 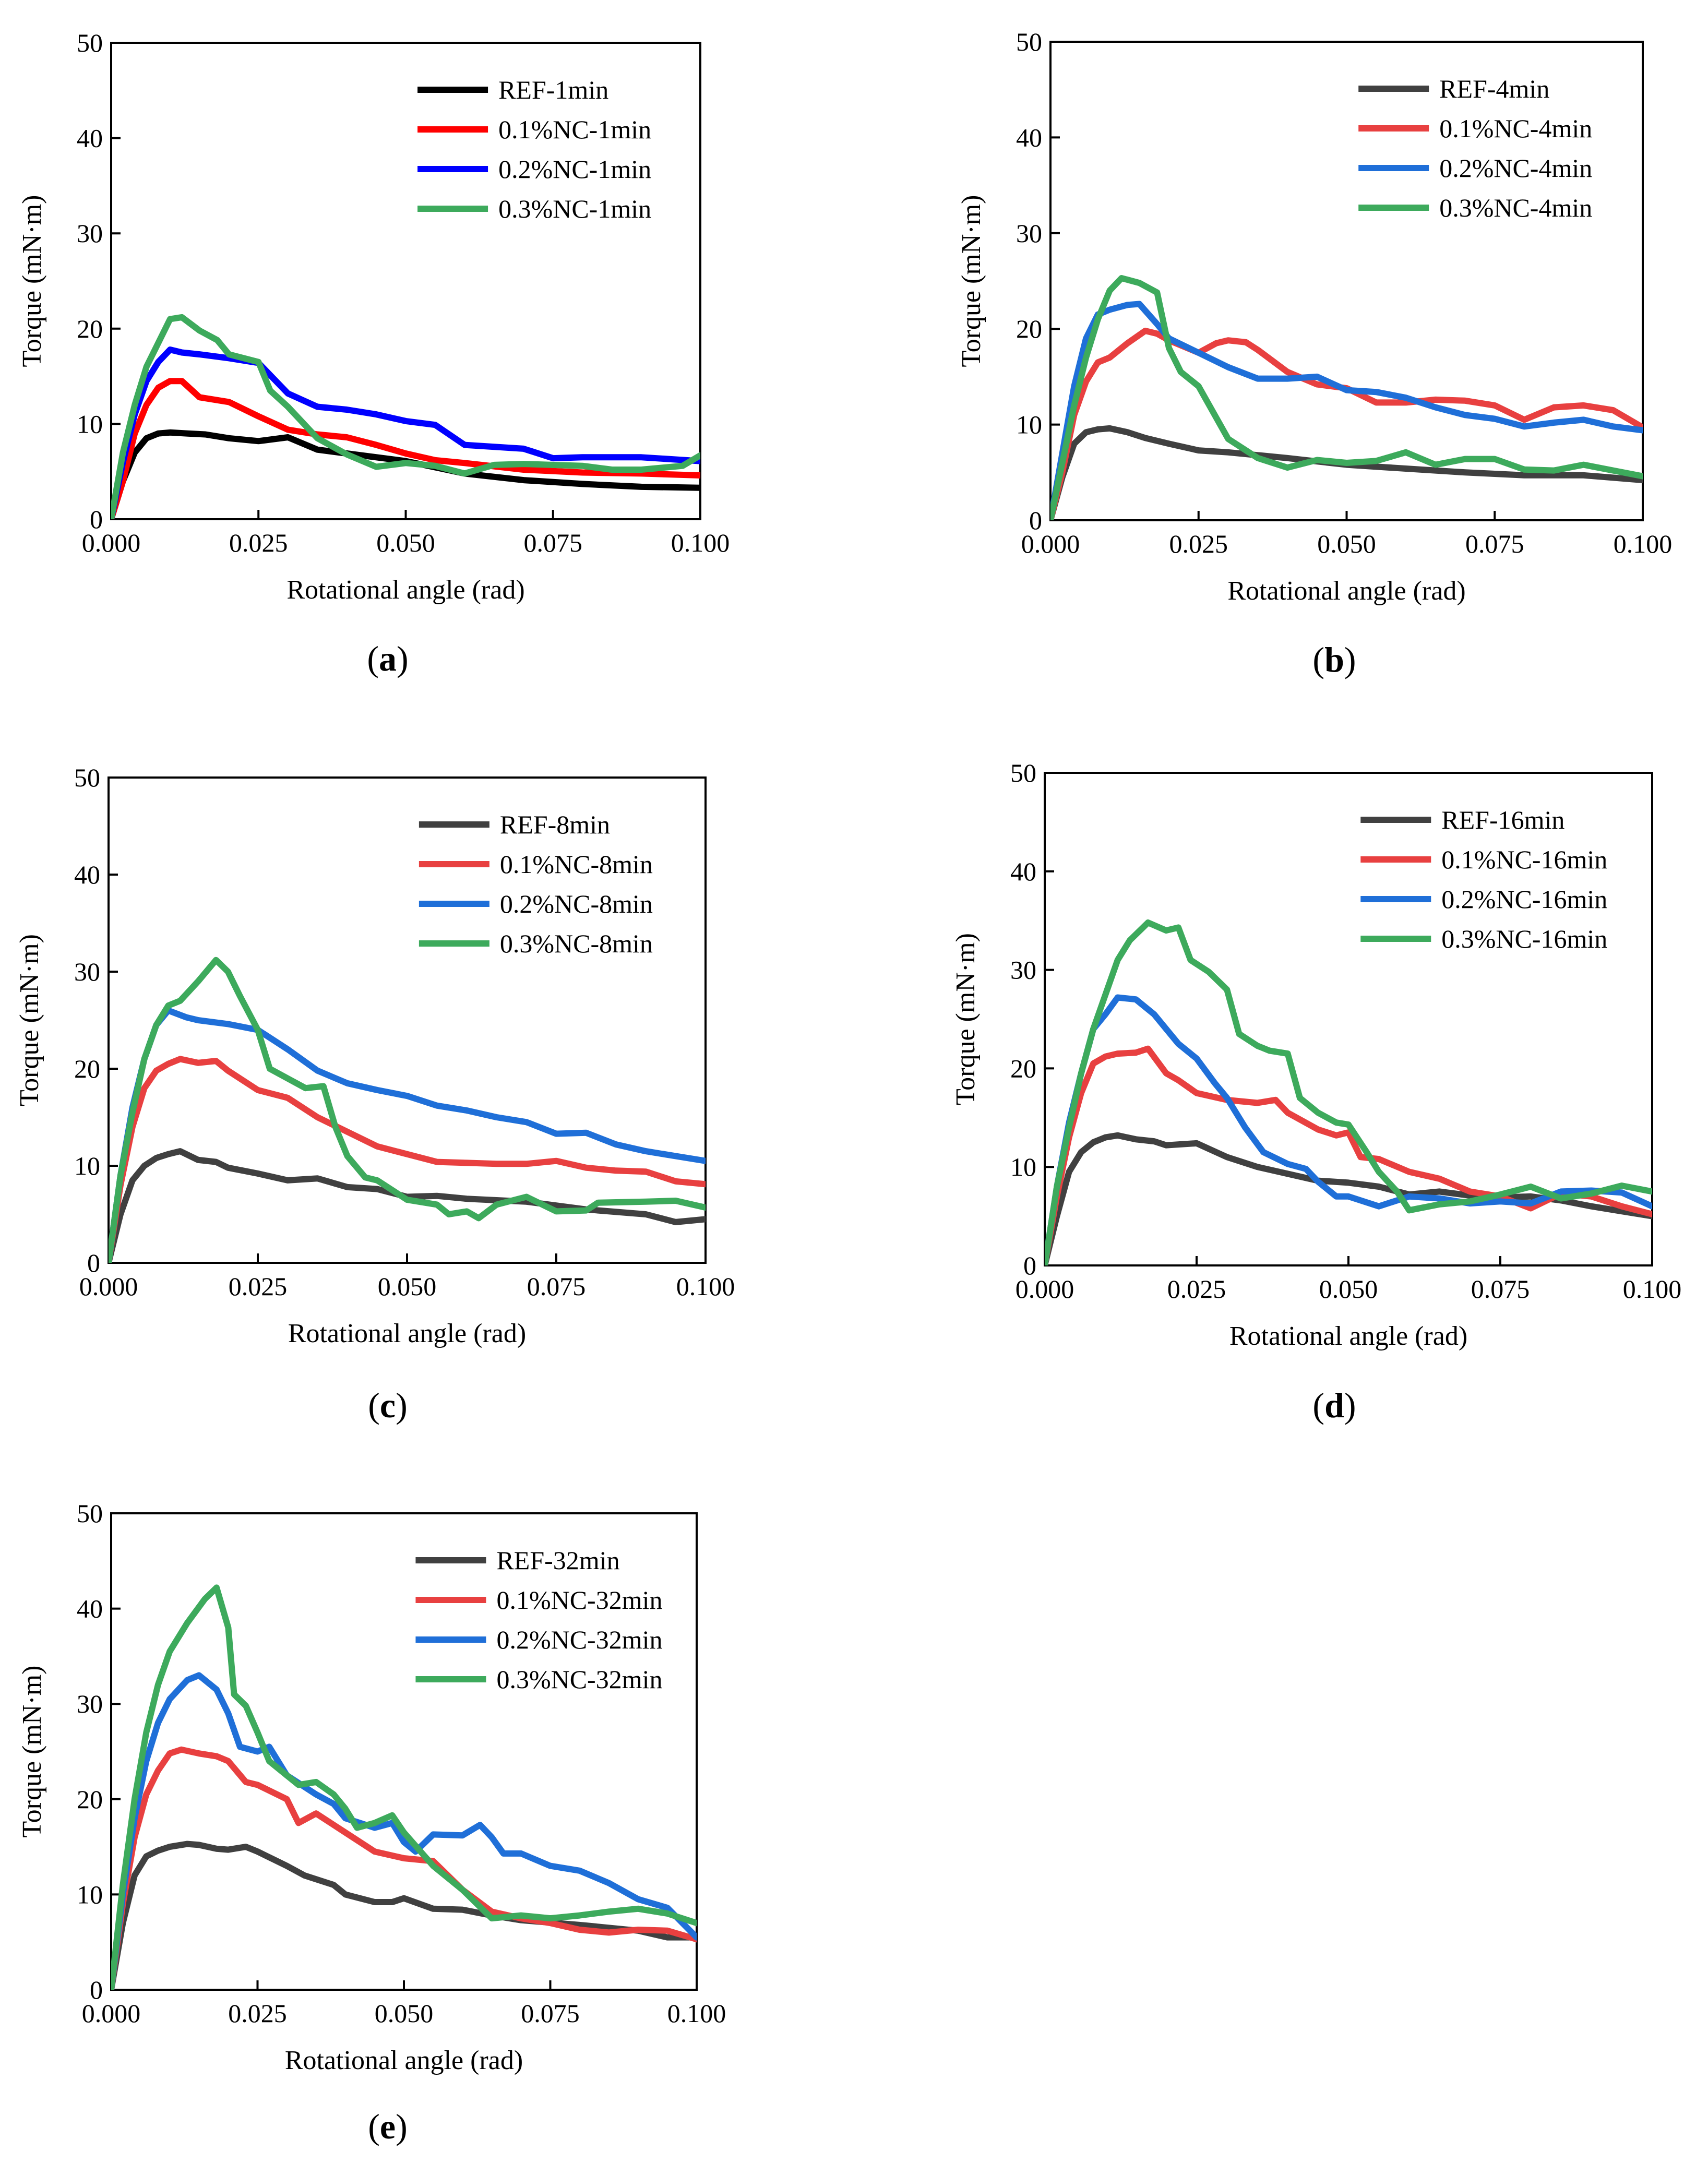 I want to click on legend-label: 0.3%NC-4min, so click(x=1515, y=207).